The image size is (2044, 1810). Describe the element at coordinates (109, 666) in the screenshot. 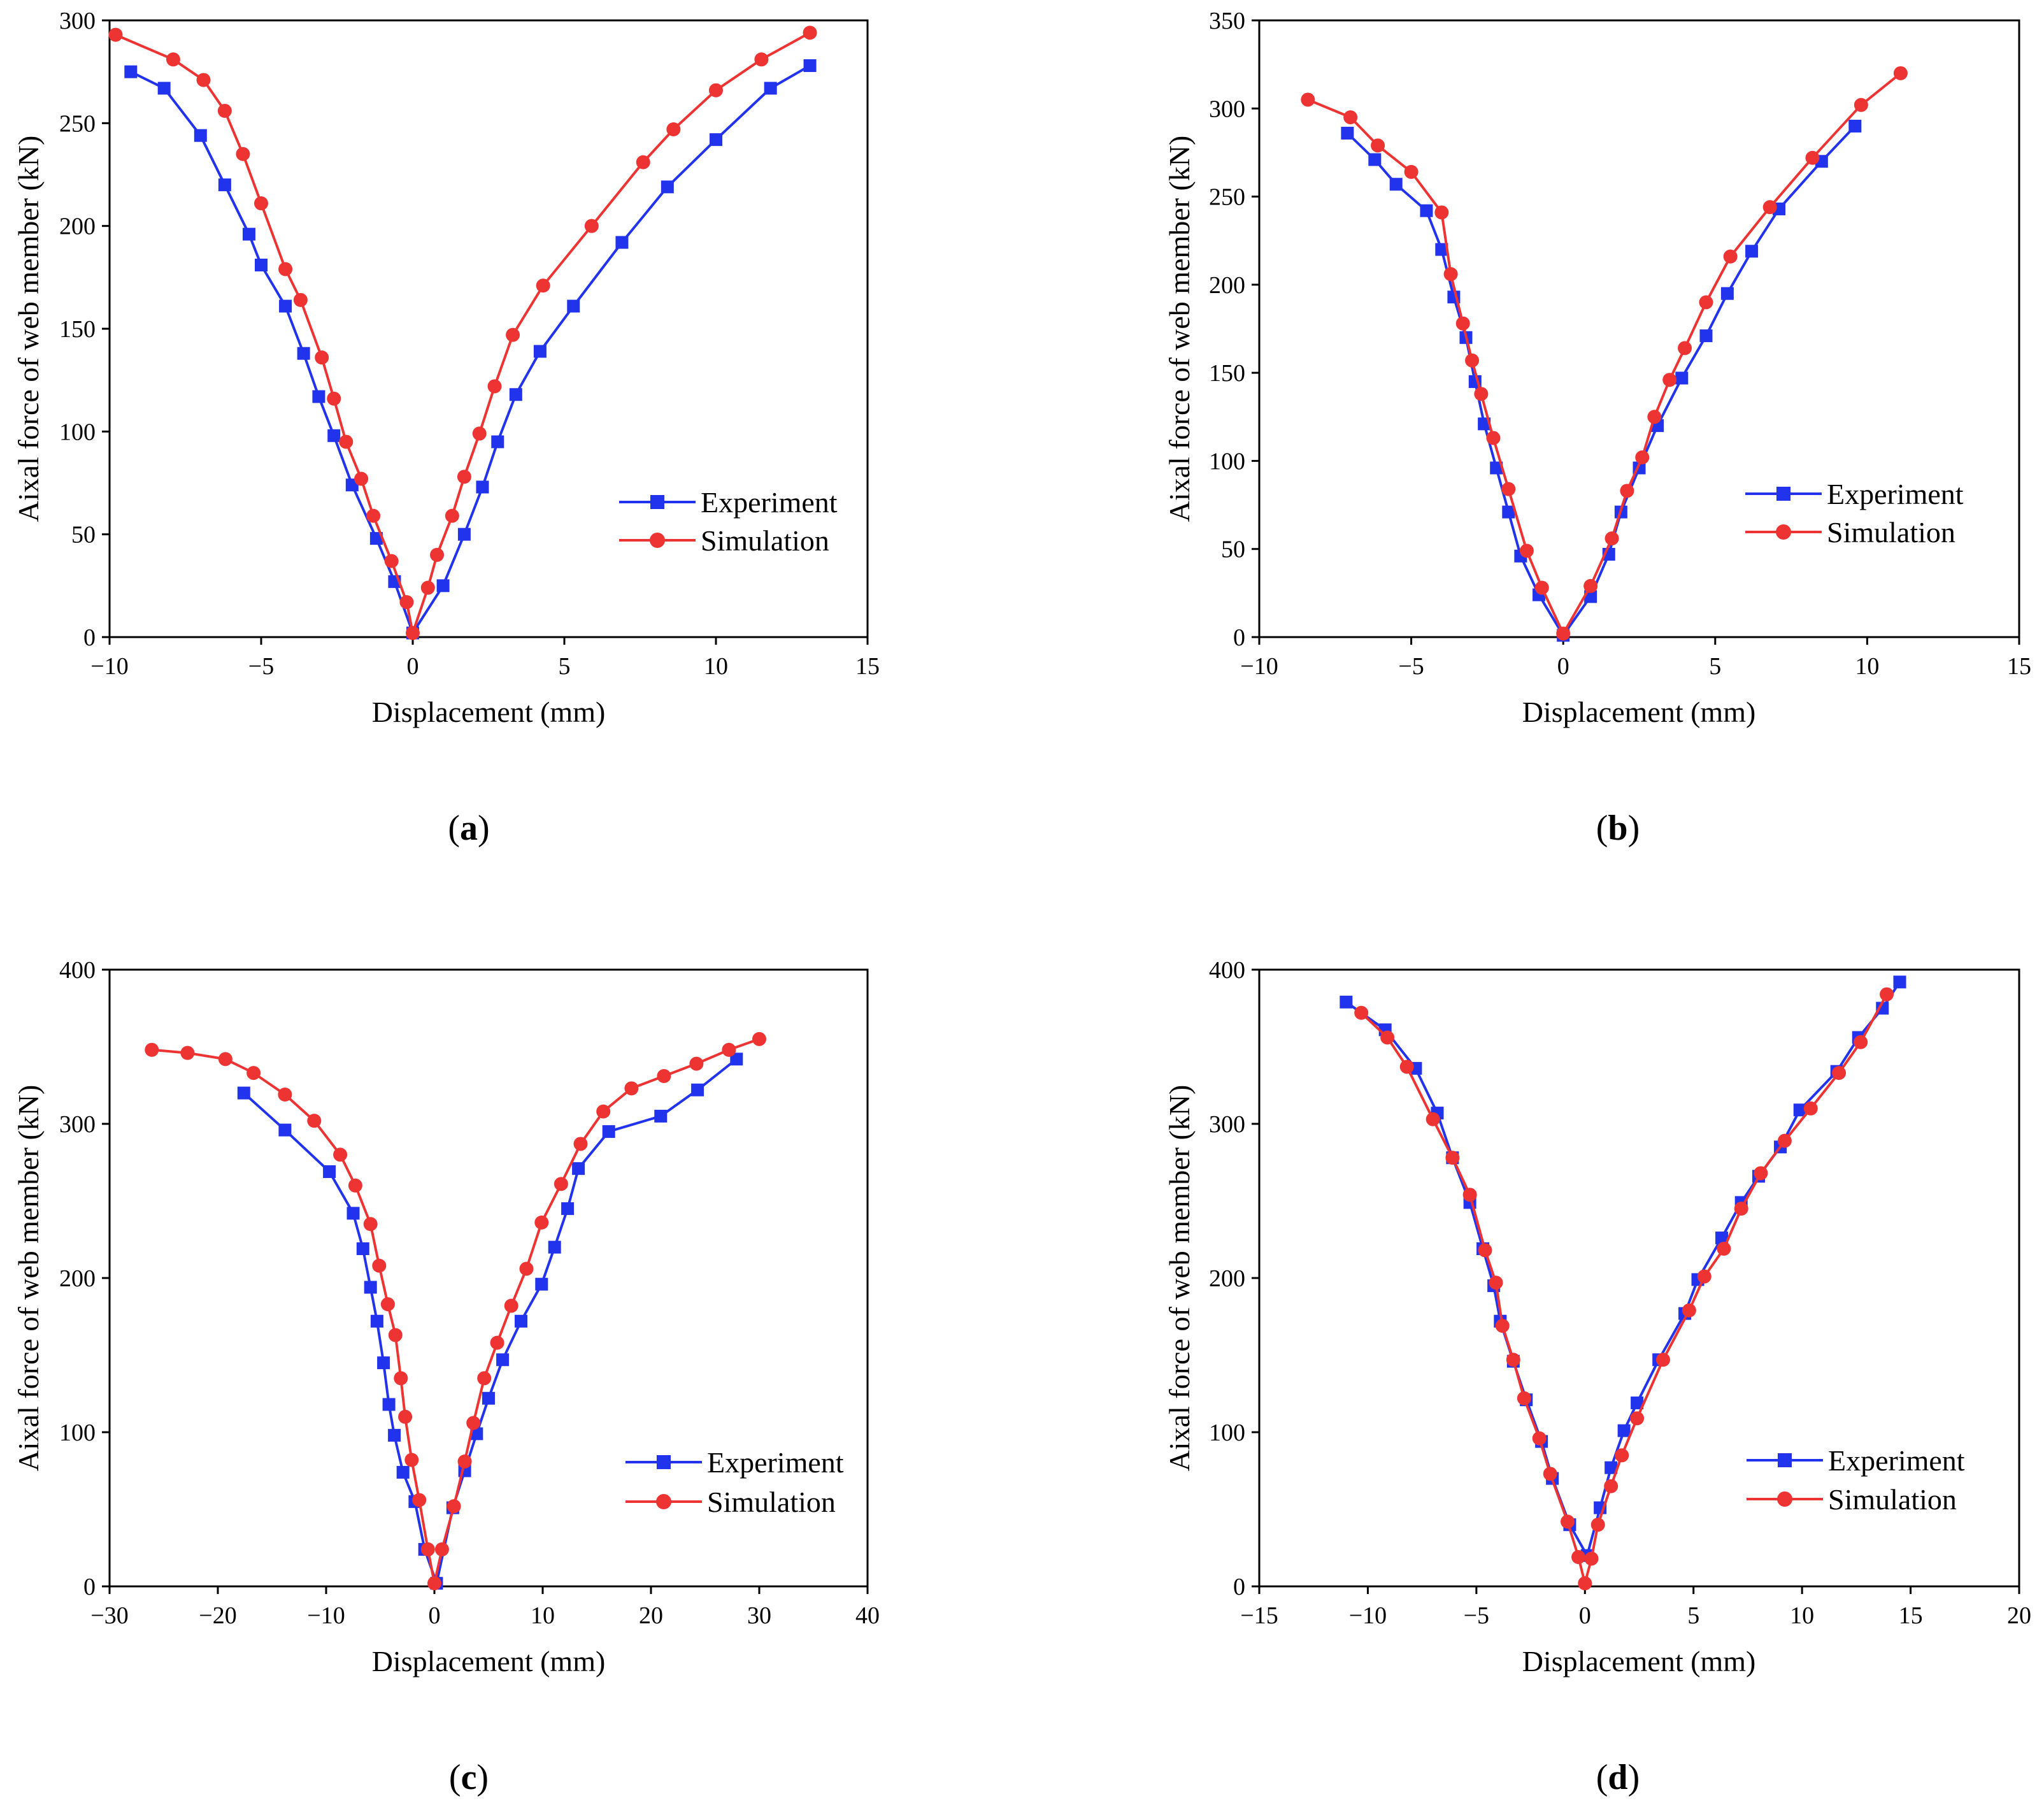

I see `x-tick-label: −10` at that location.